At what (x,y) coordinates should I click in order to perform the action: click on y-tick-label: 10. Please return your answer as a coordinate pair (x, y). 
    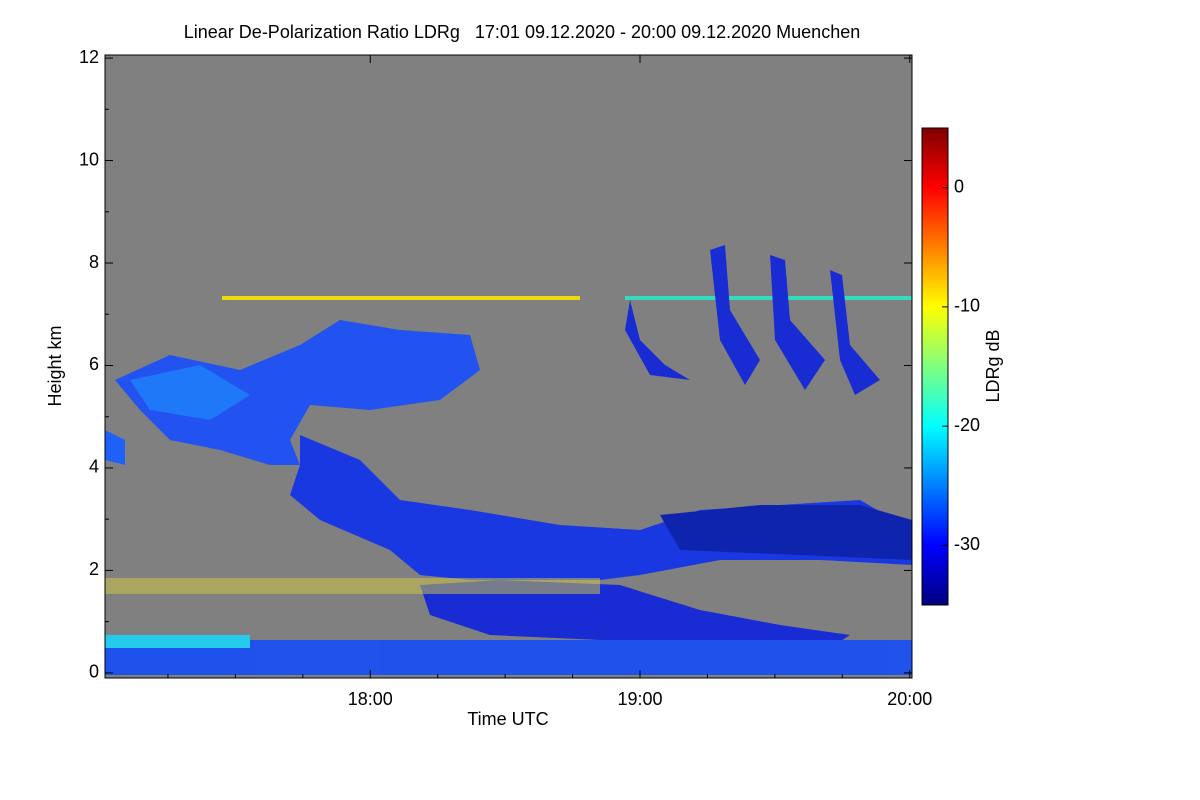
    Looking at the image, I should click on (89, 159).